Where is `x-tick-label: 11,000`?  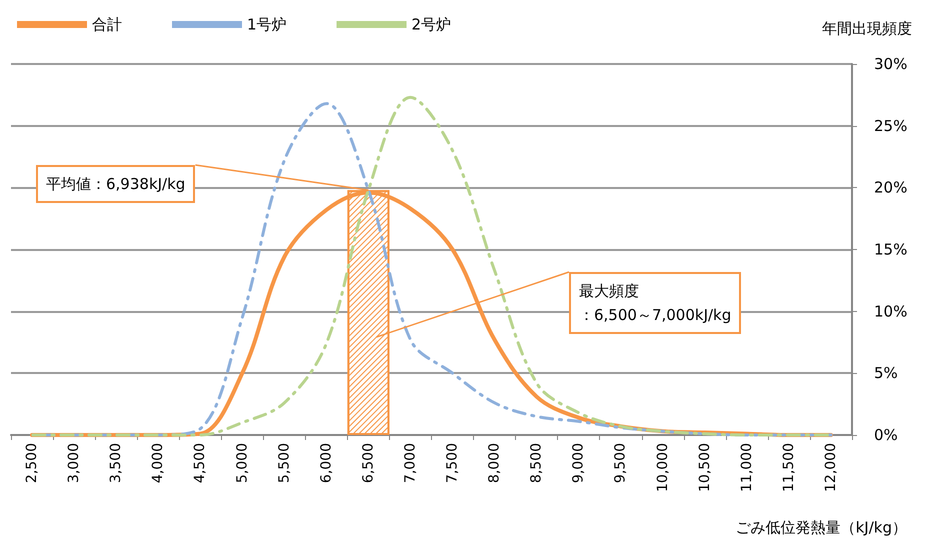 x-tick-label: 11,000 is located at coordinates (746, 467).